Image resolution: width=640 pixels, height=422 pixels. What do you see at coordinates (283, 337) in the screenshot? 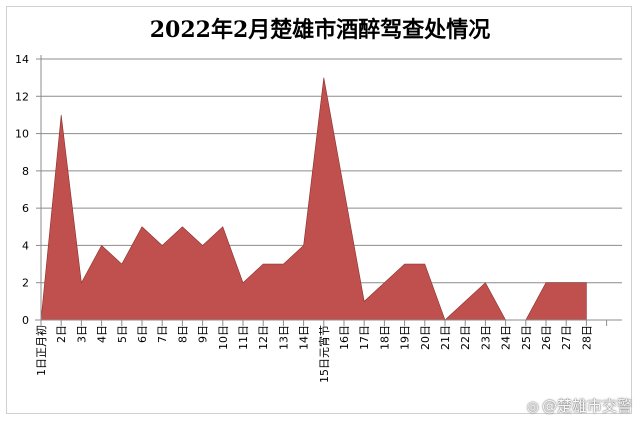
I see `x-tick-label: 13日` at bounding box center [283, 337].